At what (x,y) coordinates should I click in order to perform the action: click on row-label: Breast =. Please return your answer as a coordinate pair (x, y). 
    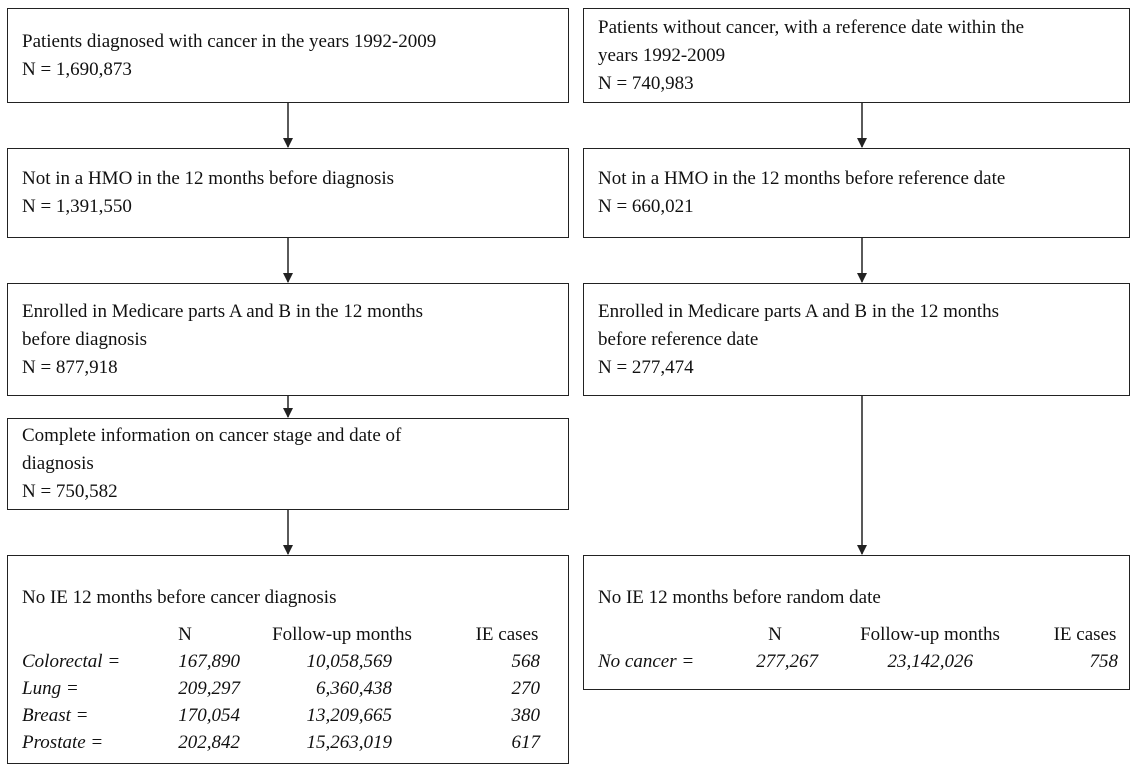
    Looking at the image, I should click on (55, 715).